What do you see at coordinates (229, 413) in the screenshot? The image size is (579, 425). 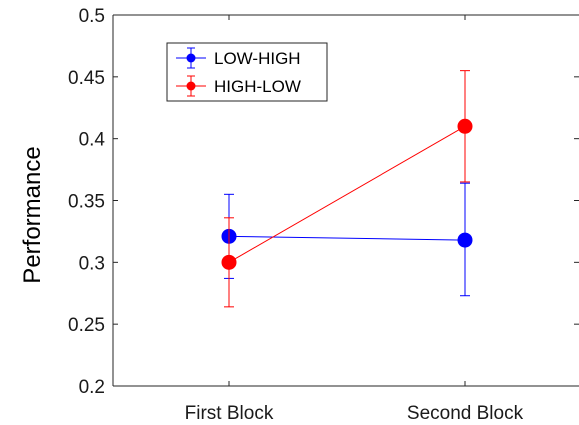 I see `x-tick-label: First Block` at bounding box center [229, 413].